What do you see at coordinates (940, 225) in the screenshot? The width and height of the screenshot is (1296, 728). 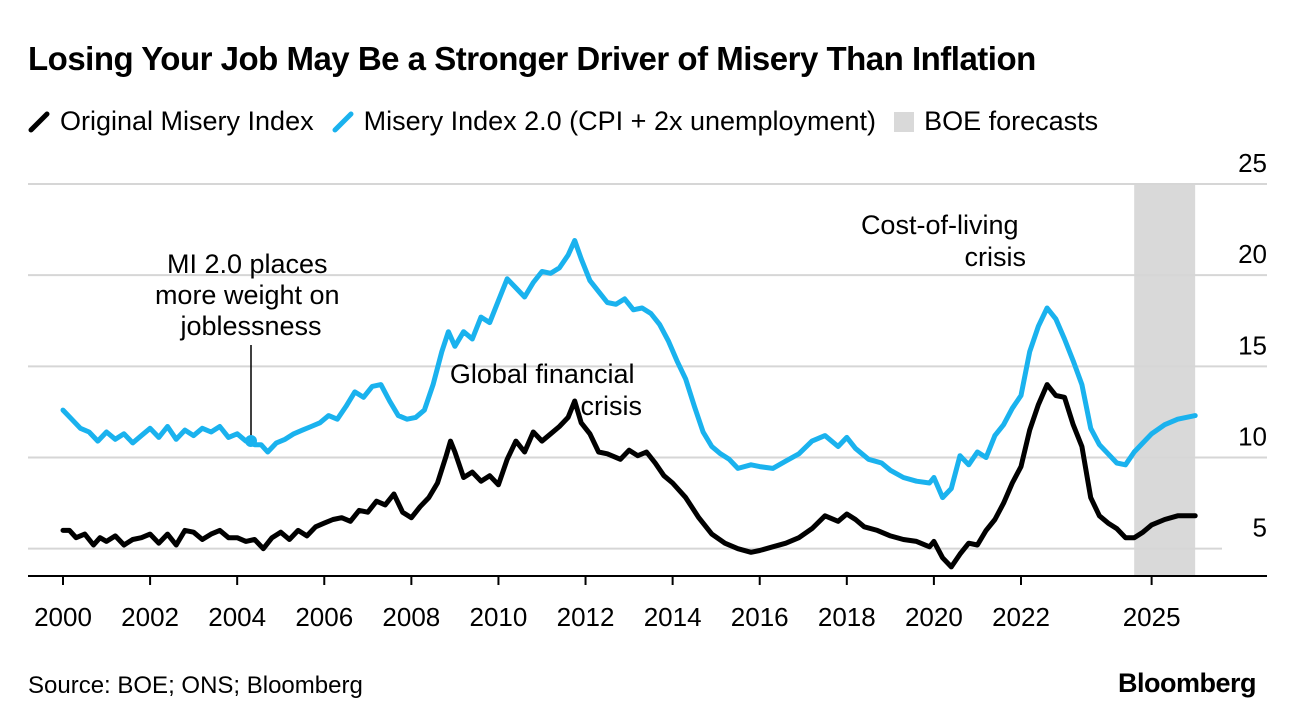 I see `annotation-col-line1: Cost-of-living` at bounding box center [940, 225].